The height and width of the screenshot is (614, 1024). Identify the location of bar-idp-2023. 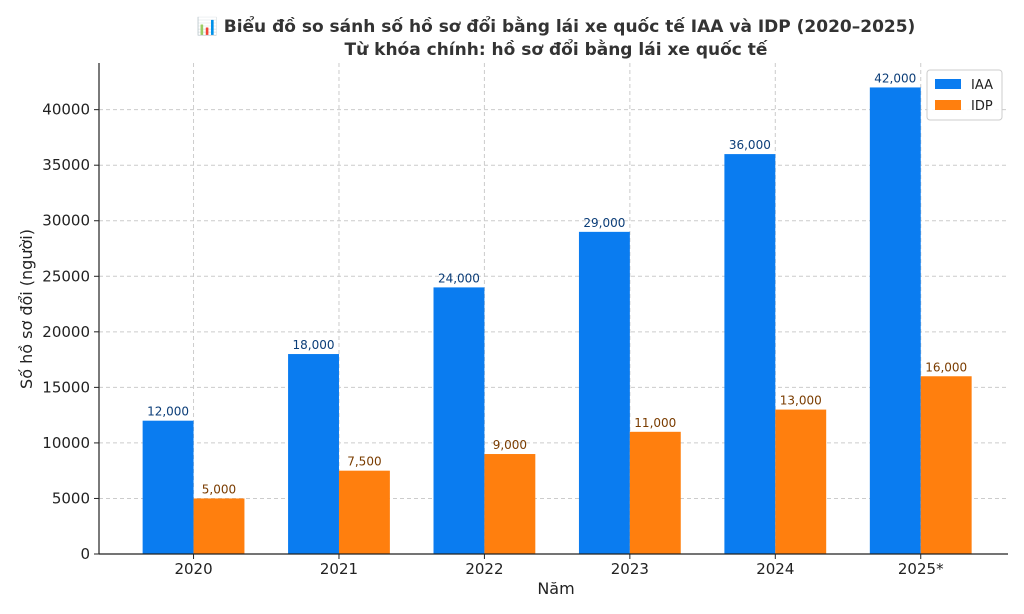
(655, 492).